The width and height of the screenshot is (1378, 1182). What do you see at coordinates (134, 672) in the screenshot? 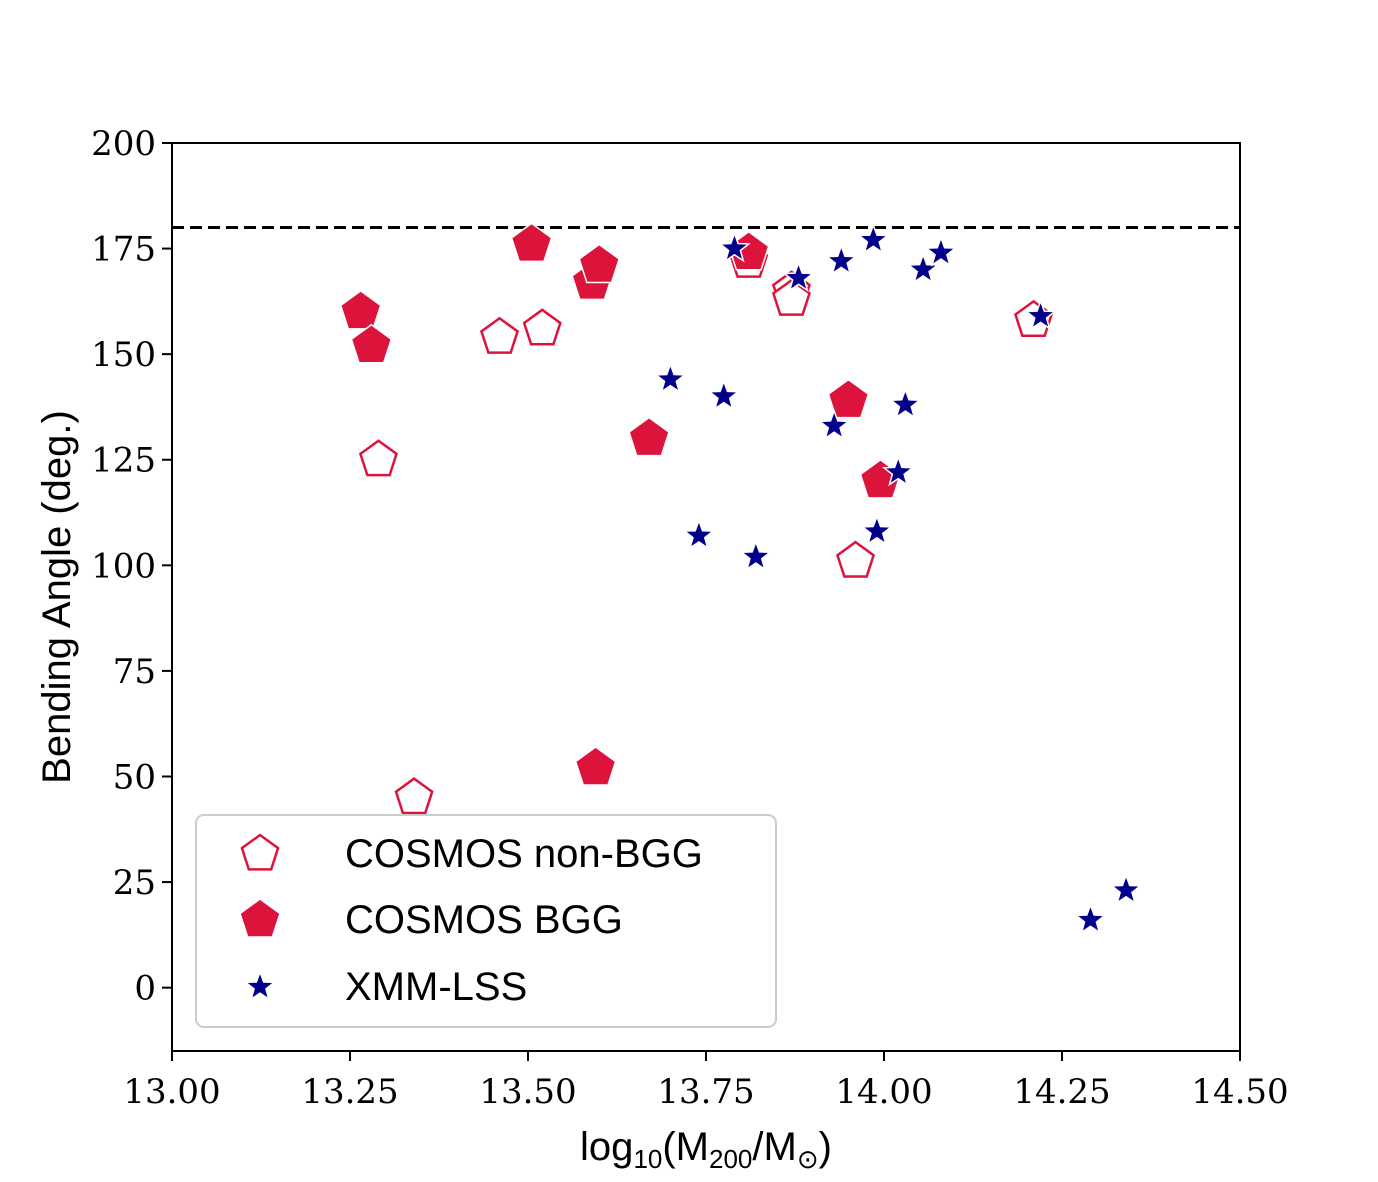
I see `y-tick-label: 75` at bounding box center [134, 672].